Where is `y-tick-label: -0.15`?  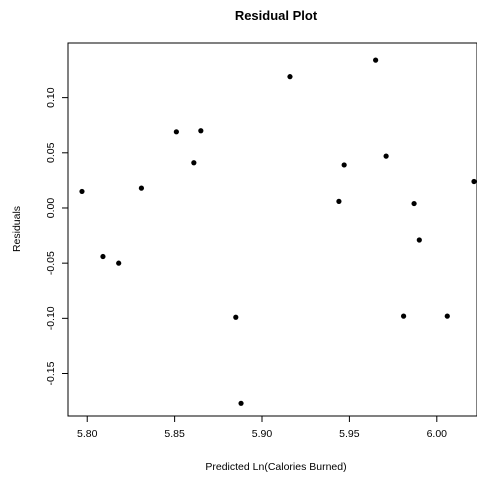
y-tick-label: -0.15 is located at coordinates (51, 373).